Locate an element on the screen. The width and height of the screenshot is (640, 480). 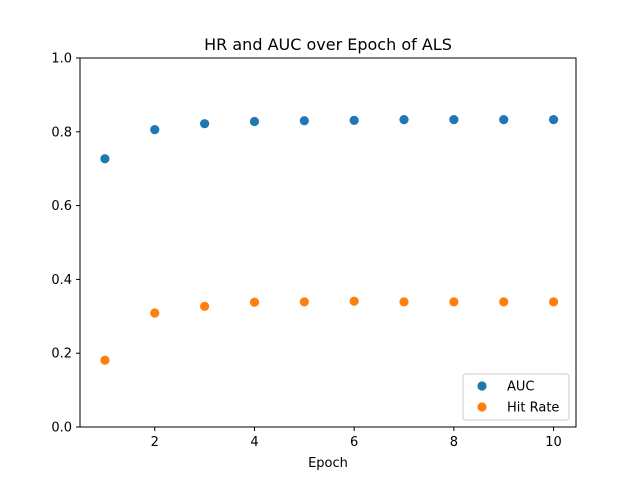
y-tick-label: 0.6 is located at coordinates (61, 206).